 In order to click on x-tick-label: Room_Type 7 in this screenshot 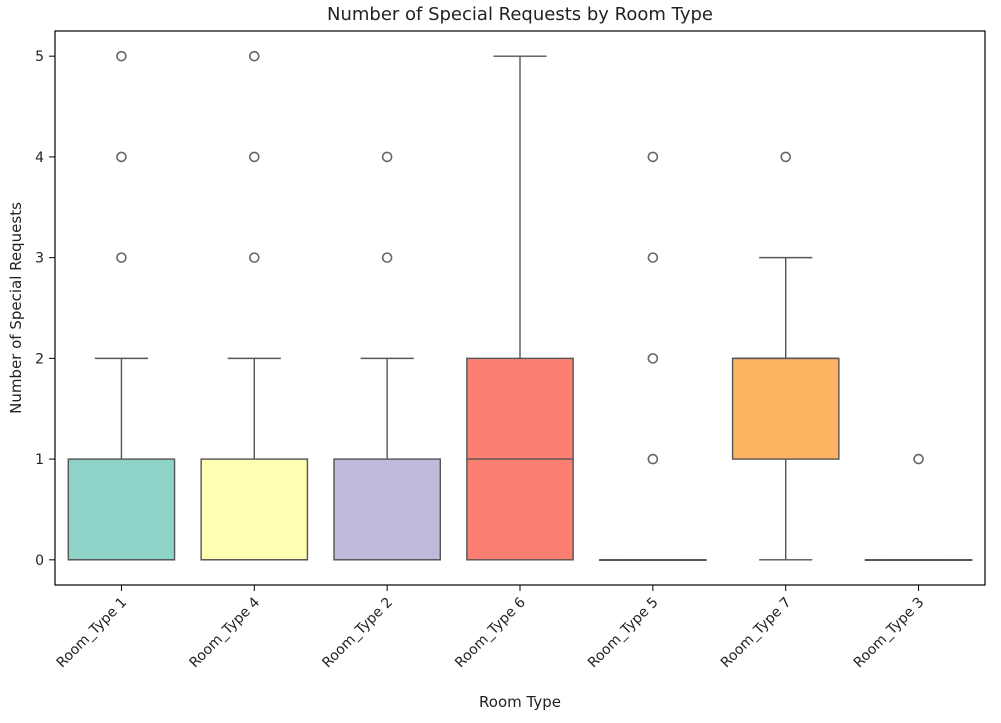, I will do `click(756, 633)`.